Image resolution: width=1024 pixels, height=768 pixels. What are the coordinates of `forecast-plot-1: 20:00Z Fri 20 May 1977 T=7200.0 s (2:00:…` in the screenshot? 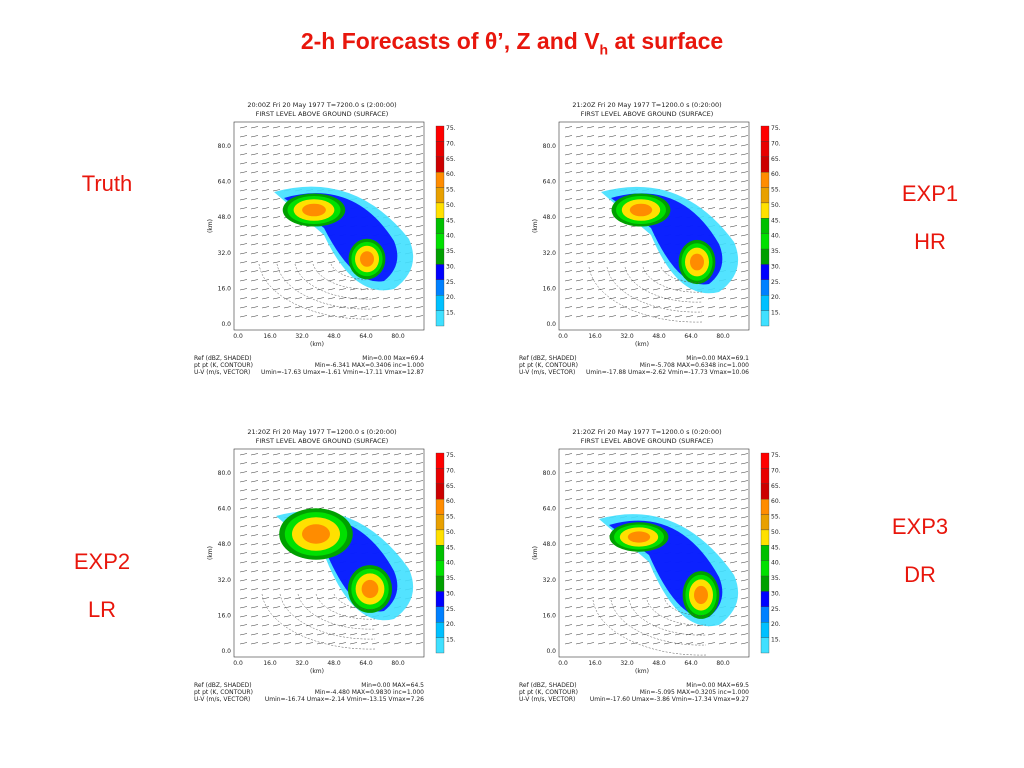 It's located at (325, 238).